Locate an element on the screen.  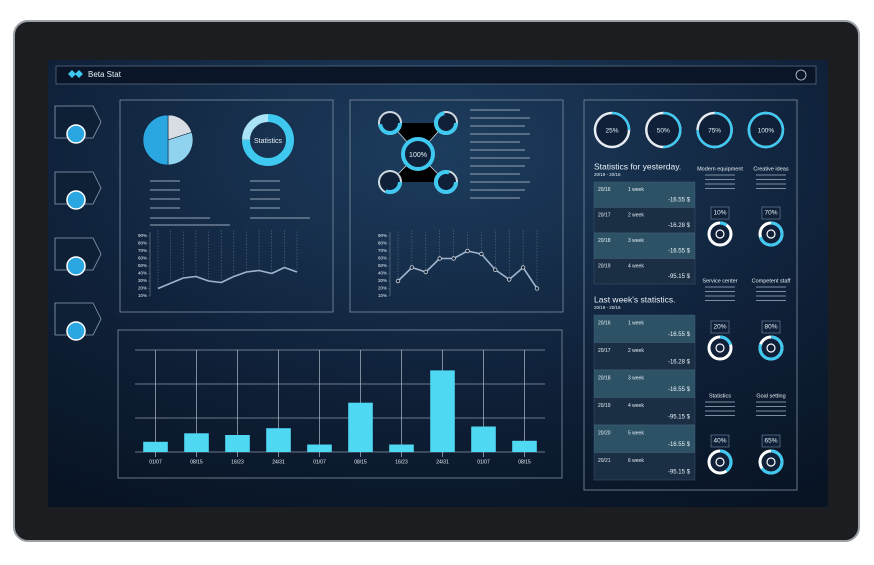
cell-week: 6 week is located at coordinates (636, 461).